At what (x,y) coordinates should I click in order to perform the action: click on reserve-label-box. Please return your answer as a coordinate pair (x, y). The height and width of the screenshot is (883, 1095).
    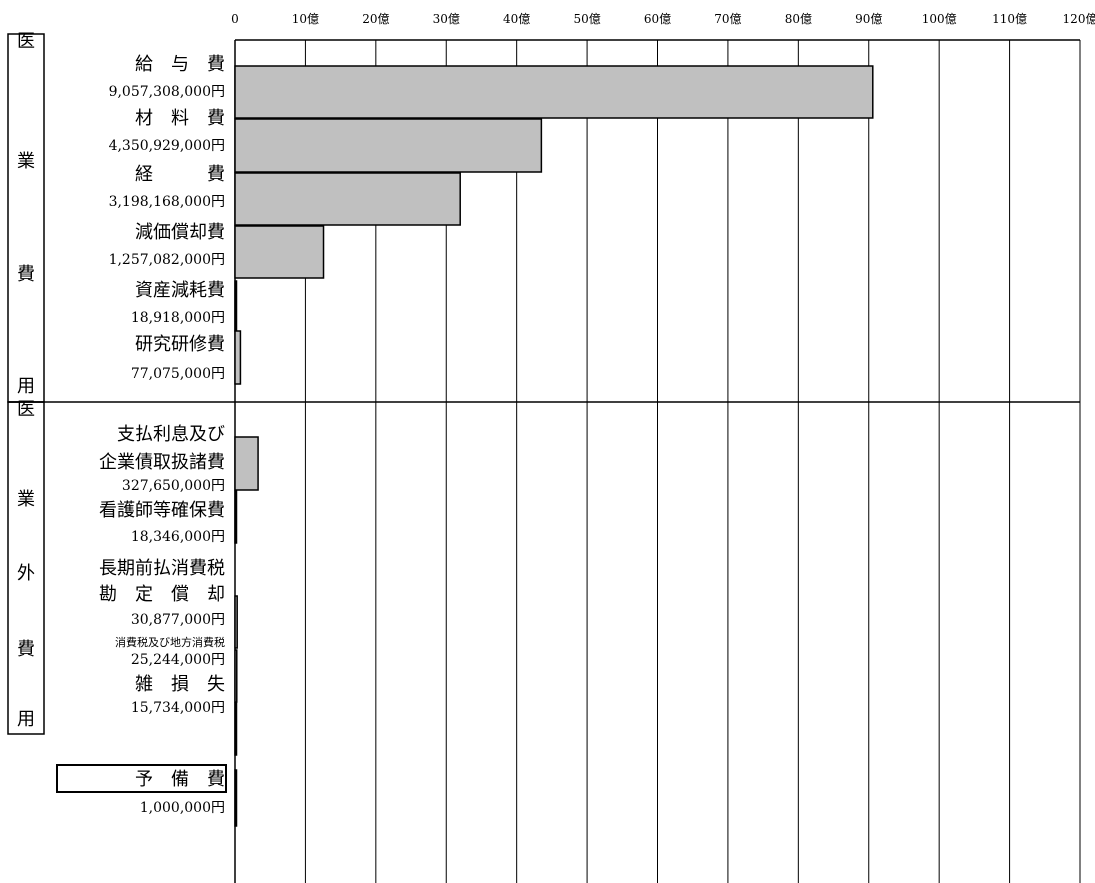
    Looking at the image, I should click on (141, 778).